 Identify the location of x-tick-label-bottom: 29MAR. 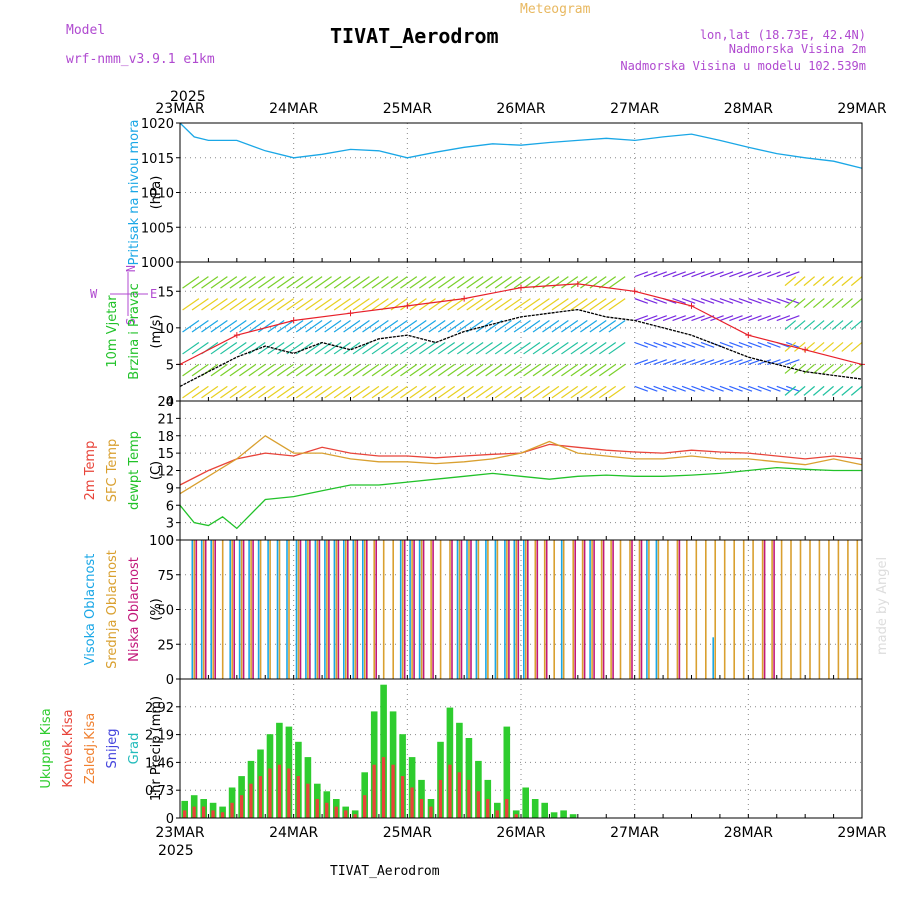
(861, 833).